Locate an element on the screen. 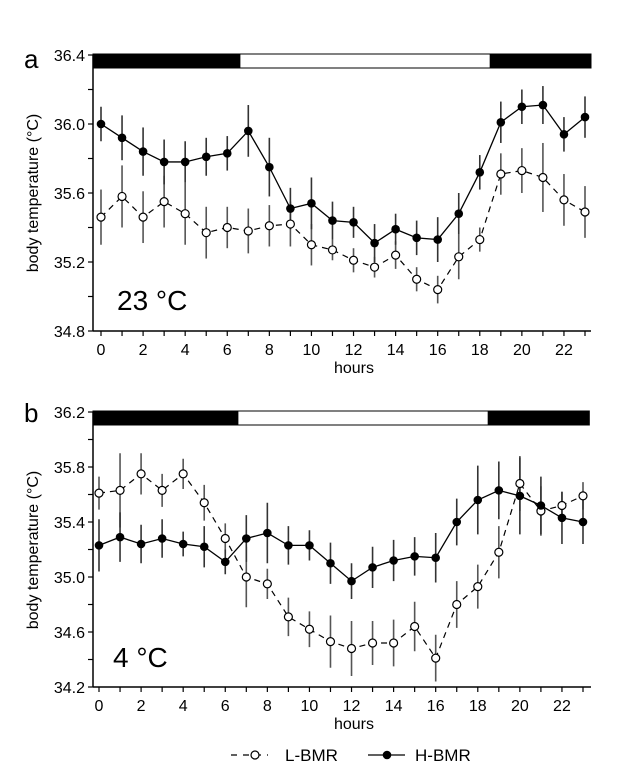  photoperiod-bar-light is located at coordinates (365, 61).